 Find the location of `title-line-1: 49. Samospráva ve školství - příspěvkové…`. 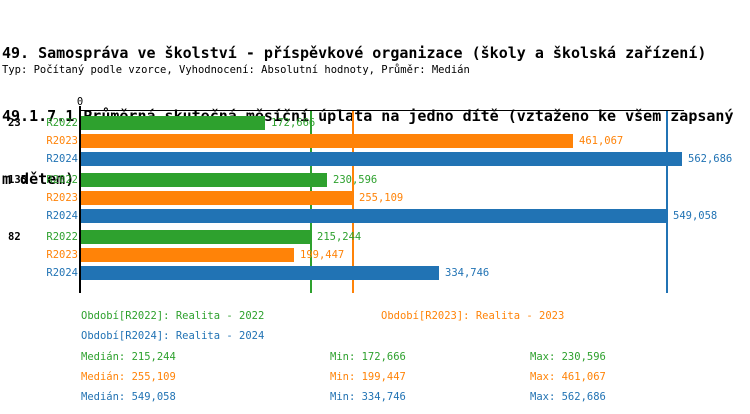

title-line-1: 49. Samospráva ve školství - příspěvkové… is located at coordinates (354, 53).